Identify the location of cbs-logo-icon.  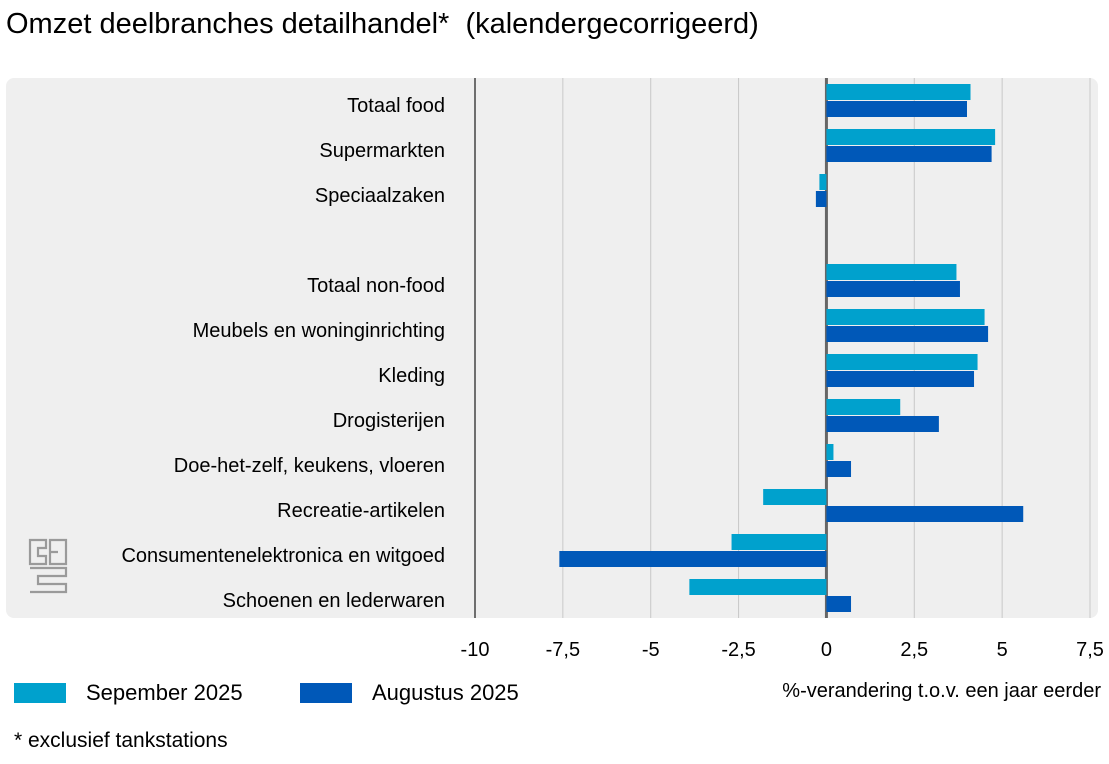
(48, 566).